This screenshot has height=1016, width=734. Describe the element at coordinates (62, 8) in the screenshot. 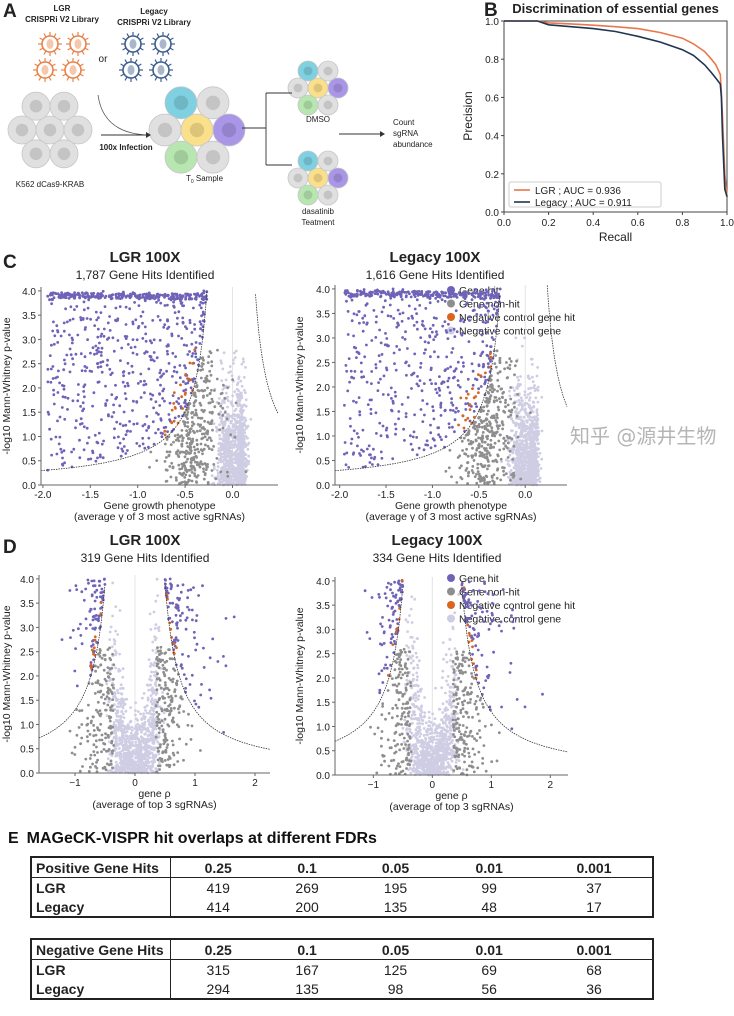

I see `lgr-library-label: LGR` at that location.